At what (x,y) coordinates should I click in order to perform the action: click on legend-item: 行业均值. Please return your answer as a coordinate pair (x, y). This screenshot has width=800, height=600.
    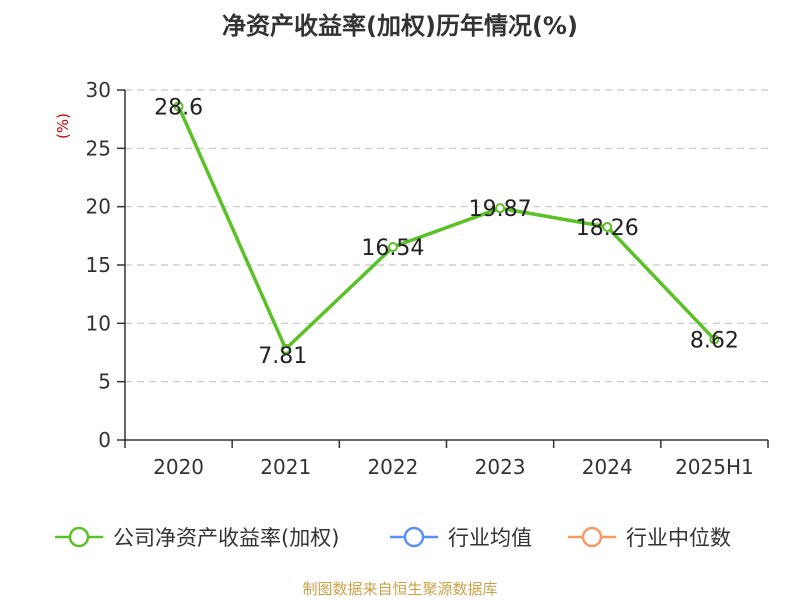
    Looking at the image, I should click on (461, 538).